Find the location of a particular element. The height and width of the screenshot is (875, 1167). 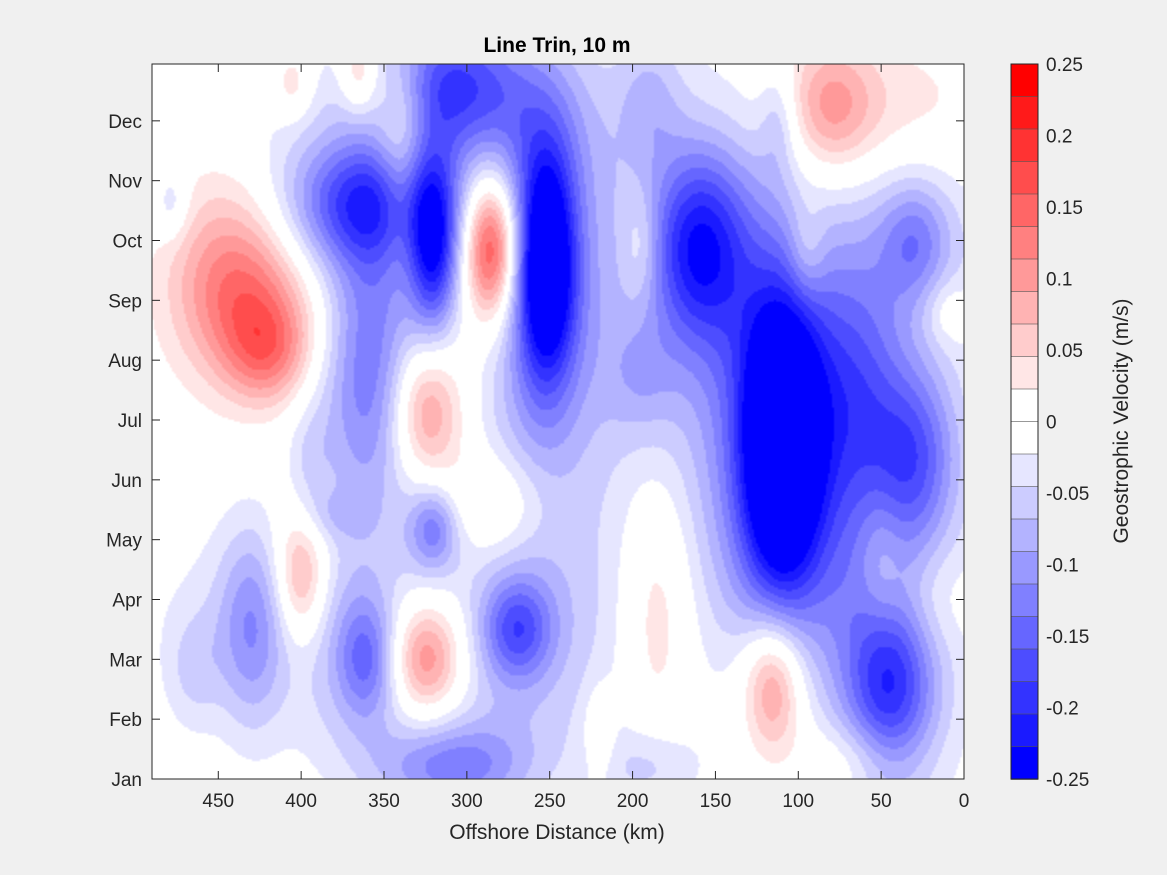

x-tick-label: 150 is located at coordinates (716, 801).